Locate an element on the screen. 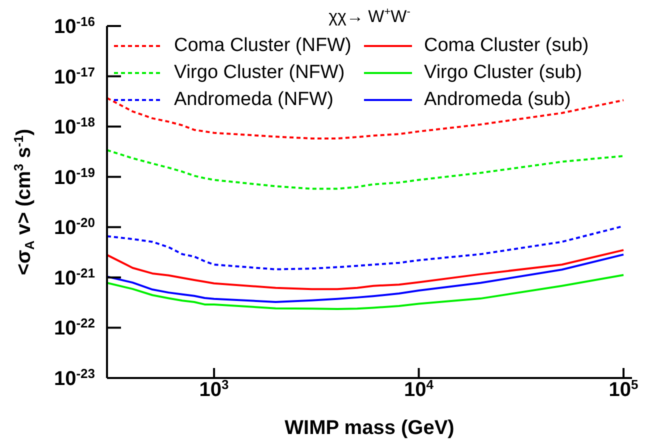  y-tick-label: 10$^{-22}$ is located at coordinates (74, 328).